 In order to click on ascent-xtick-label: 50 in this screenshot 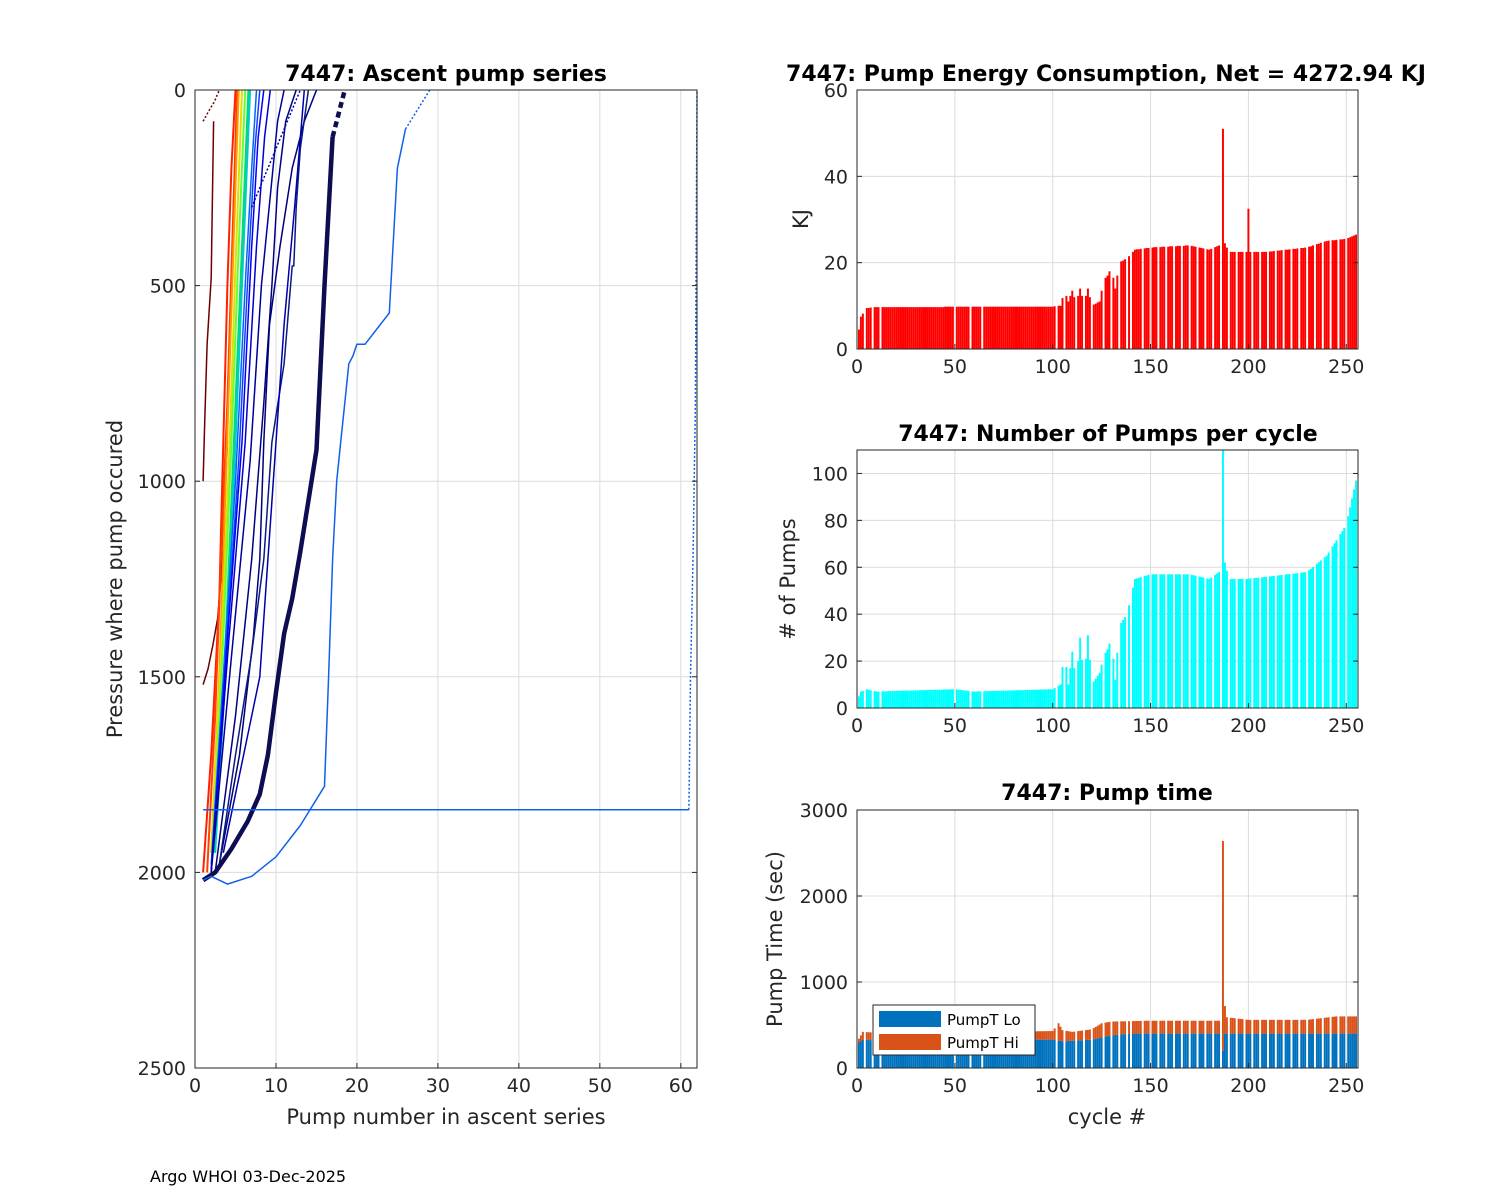, I will do `click(600, 1086)`.